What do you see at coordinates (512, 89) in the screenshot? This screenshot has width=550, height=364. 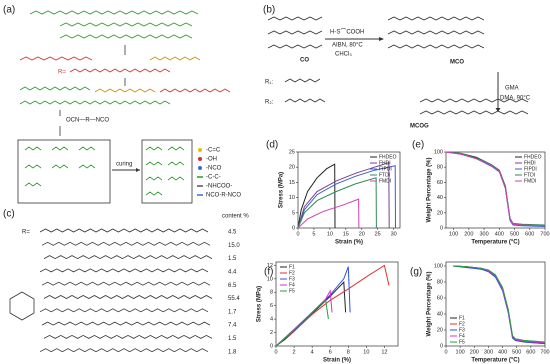 I see `reagent: GMA` at bounding box center [512, 89].